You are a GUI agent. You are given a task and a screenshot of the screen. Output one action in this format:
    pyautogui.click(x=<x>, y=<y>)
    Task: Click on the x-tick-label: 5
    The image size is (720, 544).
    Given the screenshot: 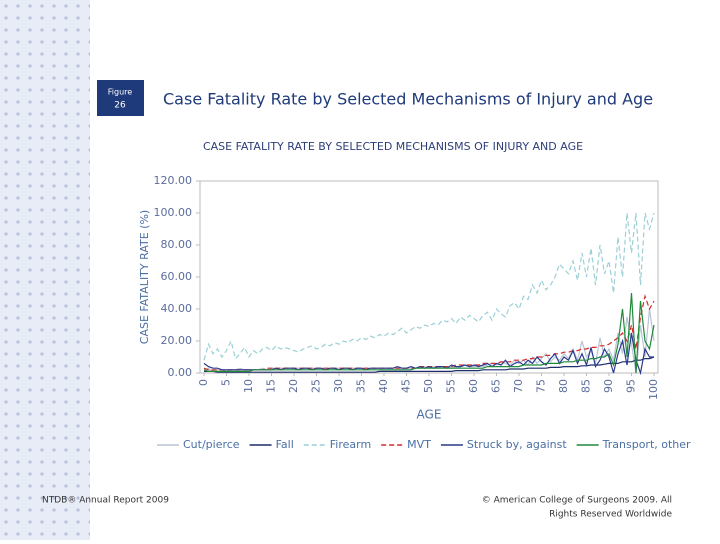 What is the action you would take?
    pyautogui.click(x=226, y=382)
    